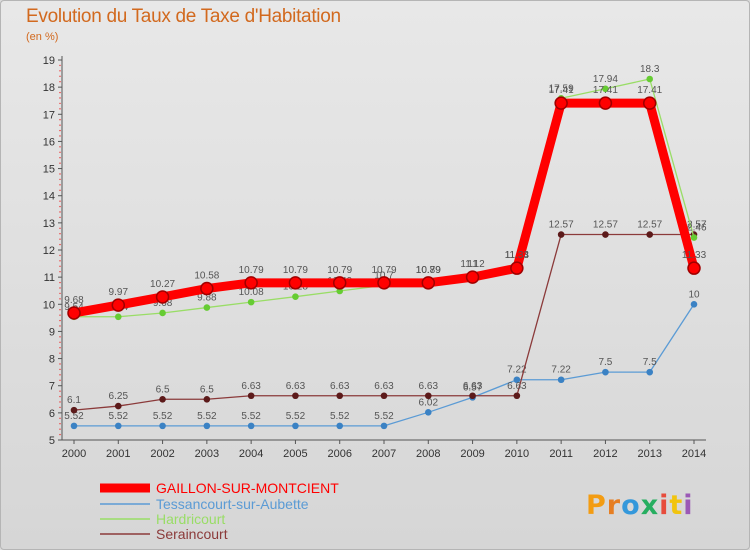  What do you see at coordinates (118, 454) in the screenshot?
I see `x-tick-label: 2001` at bounding box center [118, 454].